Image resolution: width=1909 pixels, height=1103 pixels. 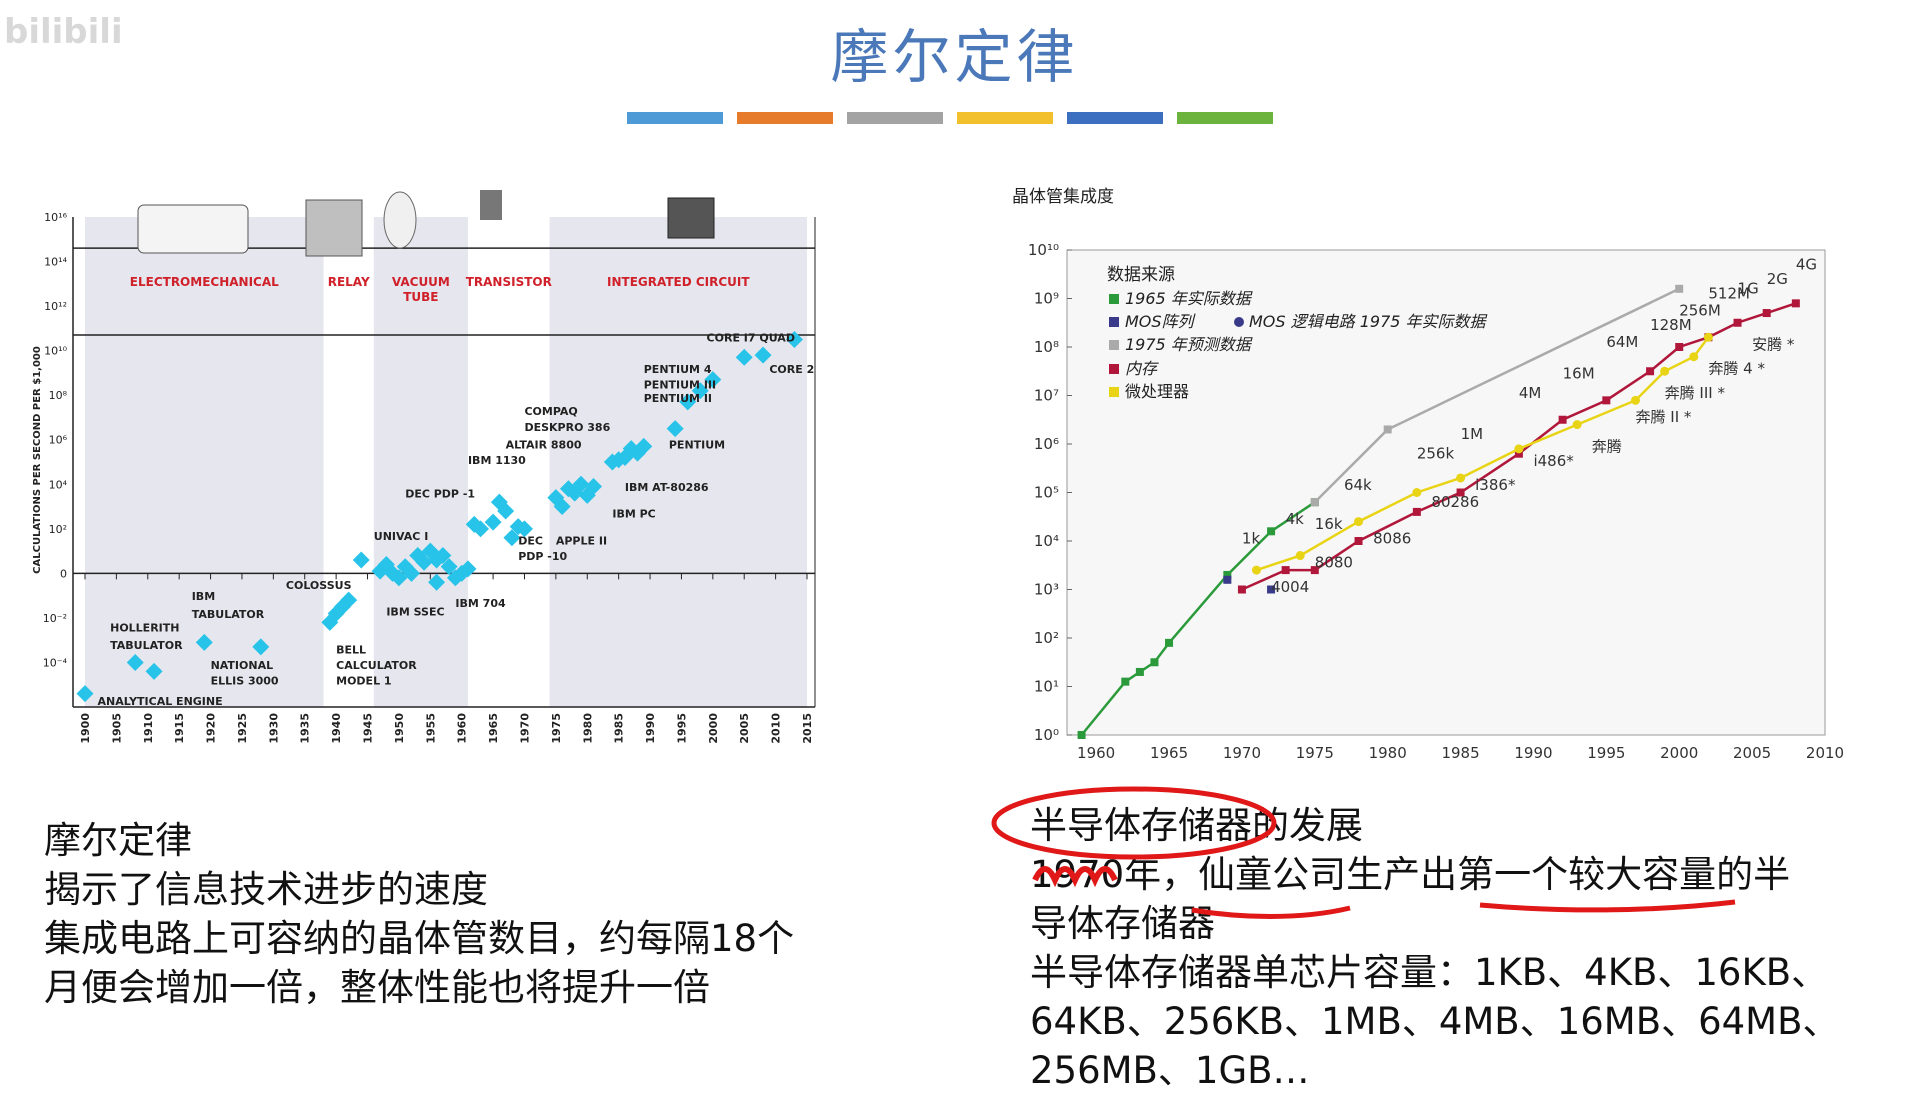 I want to click on point-annotation: COMPAQ, so click(x=550, y=411).